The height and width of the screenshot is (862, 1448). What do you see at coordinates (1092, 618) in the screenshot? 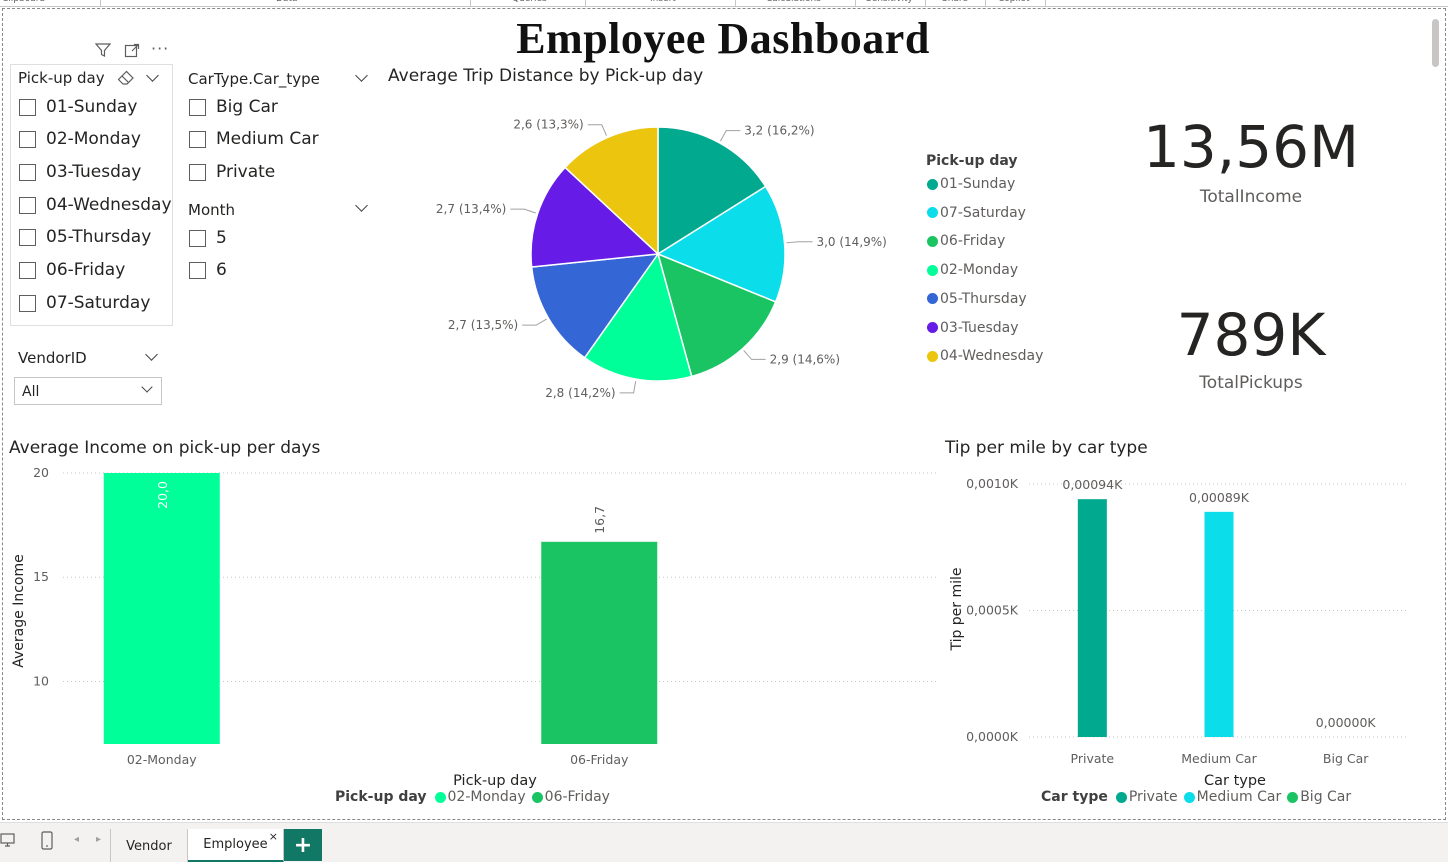
I see `bar-private` at bounding box center [1092, 618].